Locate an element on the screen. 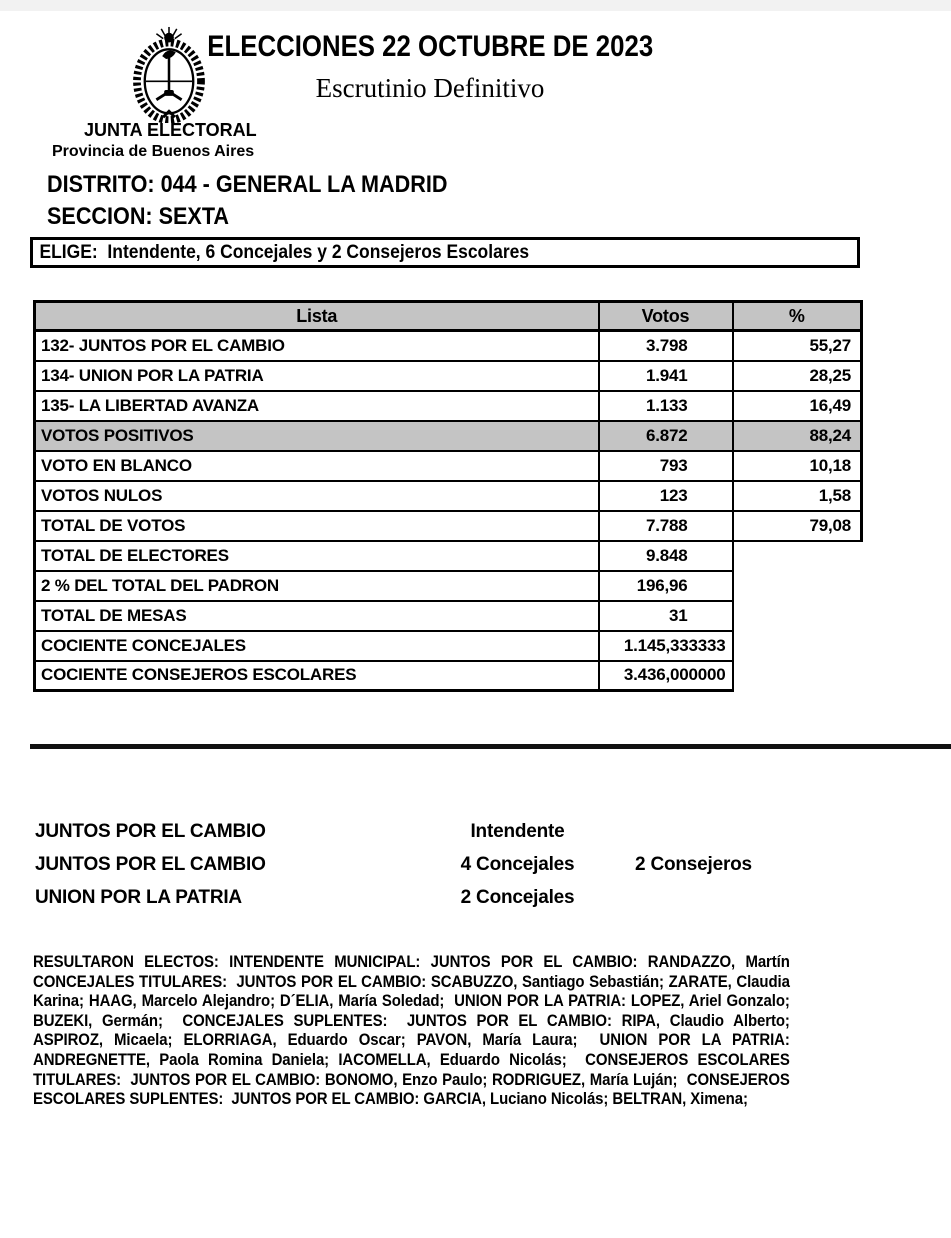  lista-cell: COCIENTE CONSEJEROS ESCOLARES is located at coordinates (316, 675).